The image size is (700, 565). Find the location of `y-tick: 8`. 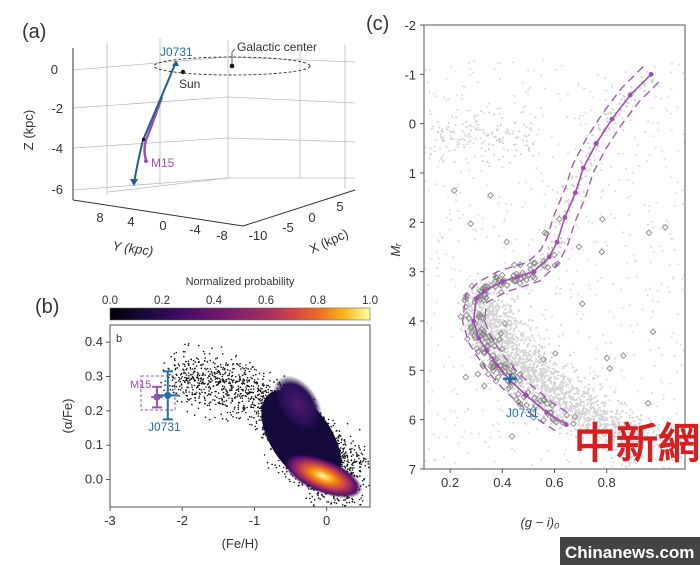

y-tick: 8 is located at coordinates (99, 217).